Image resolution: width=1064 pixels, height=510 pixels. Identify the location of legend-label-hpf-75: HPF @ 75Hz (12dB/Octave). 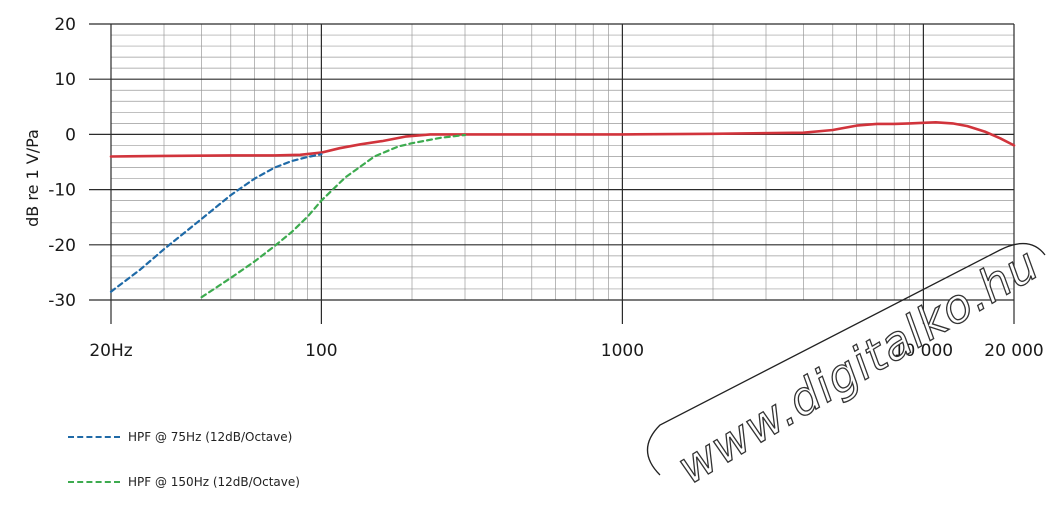
(210, 437).